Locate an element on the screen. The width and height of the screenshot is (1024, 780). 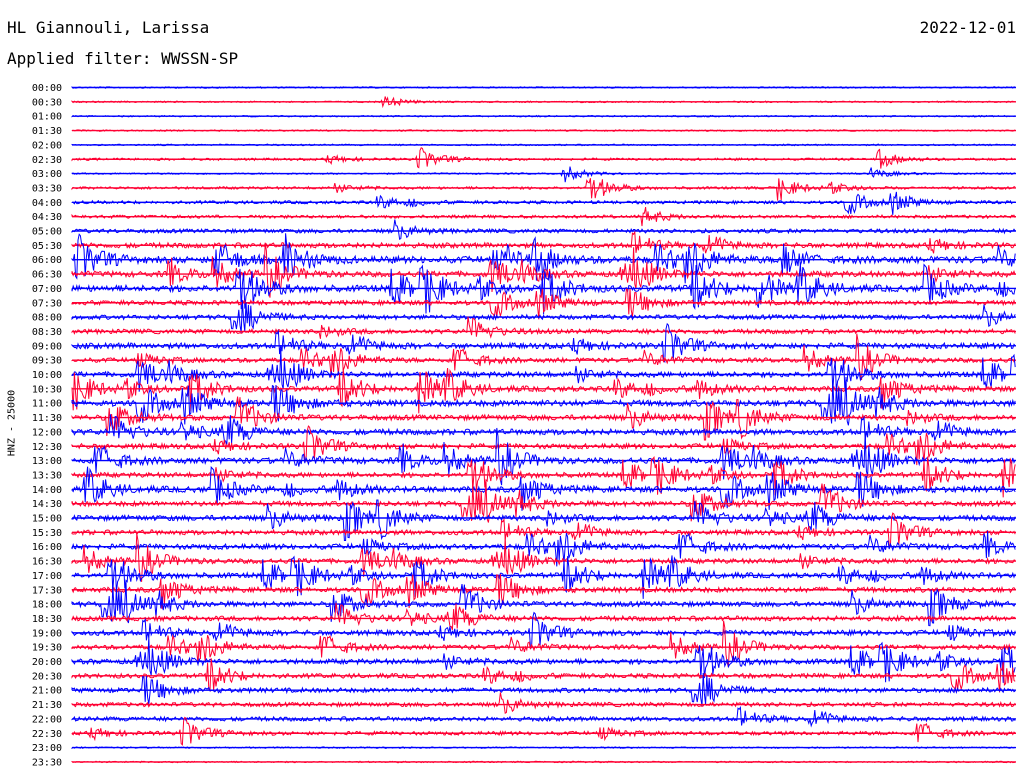
row-label: 14:00 is located at coordinates (47, 490).